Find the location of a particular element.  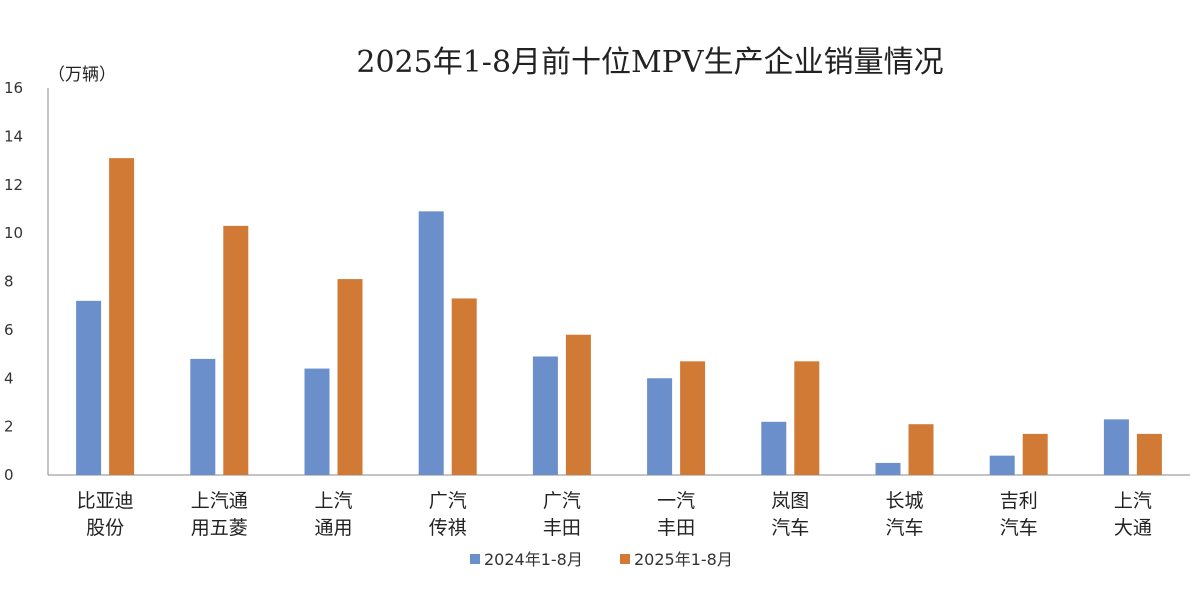

y-tick-label: 14 is located at coordinates (13, 136).